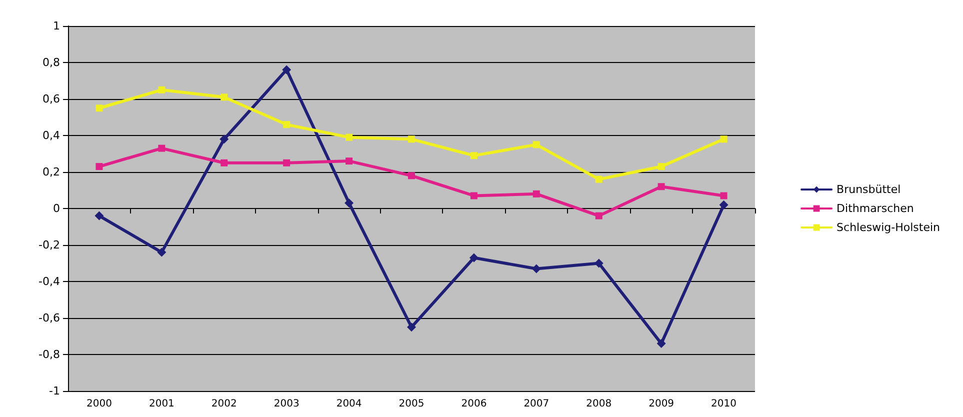 This screenshot has height=417, width=963. What do you see at coordinates (51, 62) in the screenshot?
I see `y-tick-label: 0,8` at bounding box center [51, 62].